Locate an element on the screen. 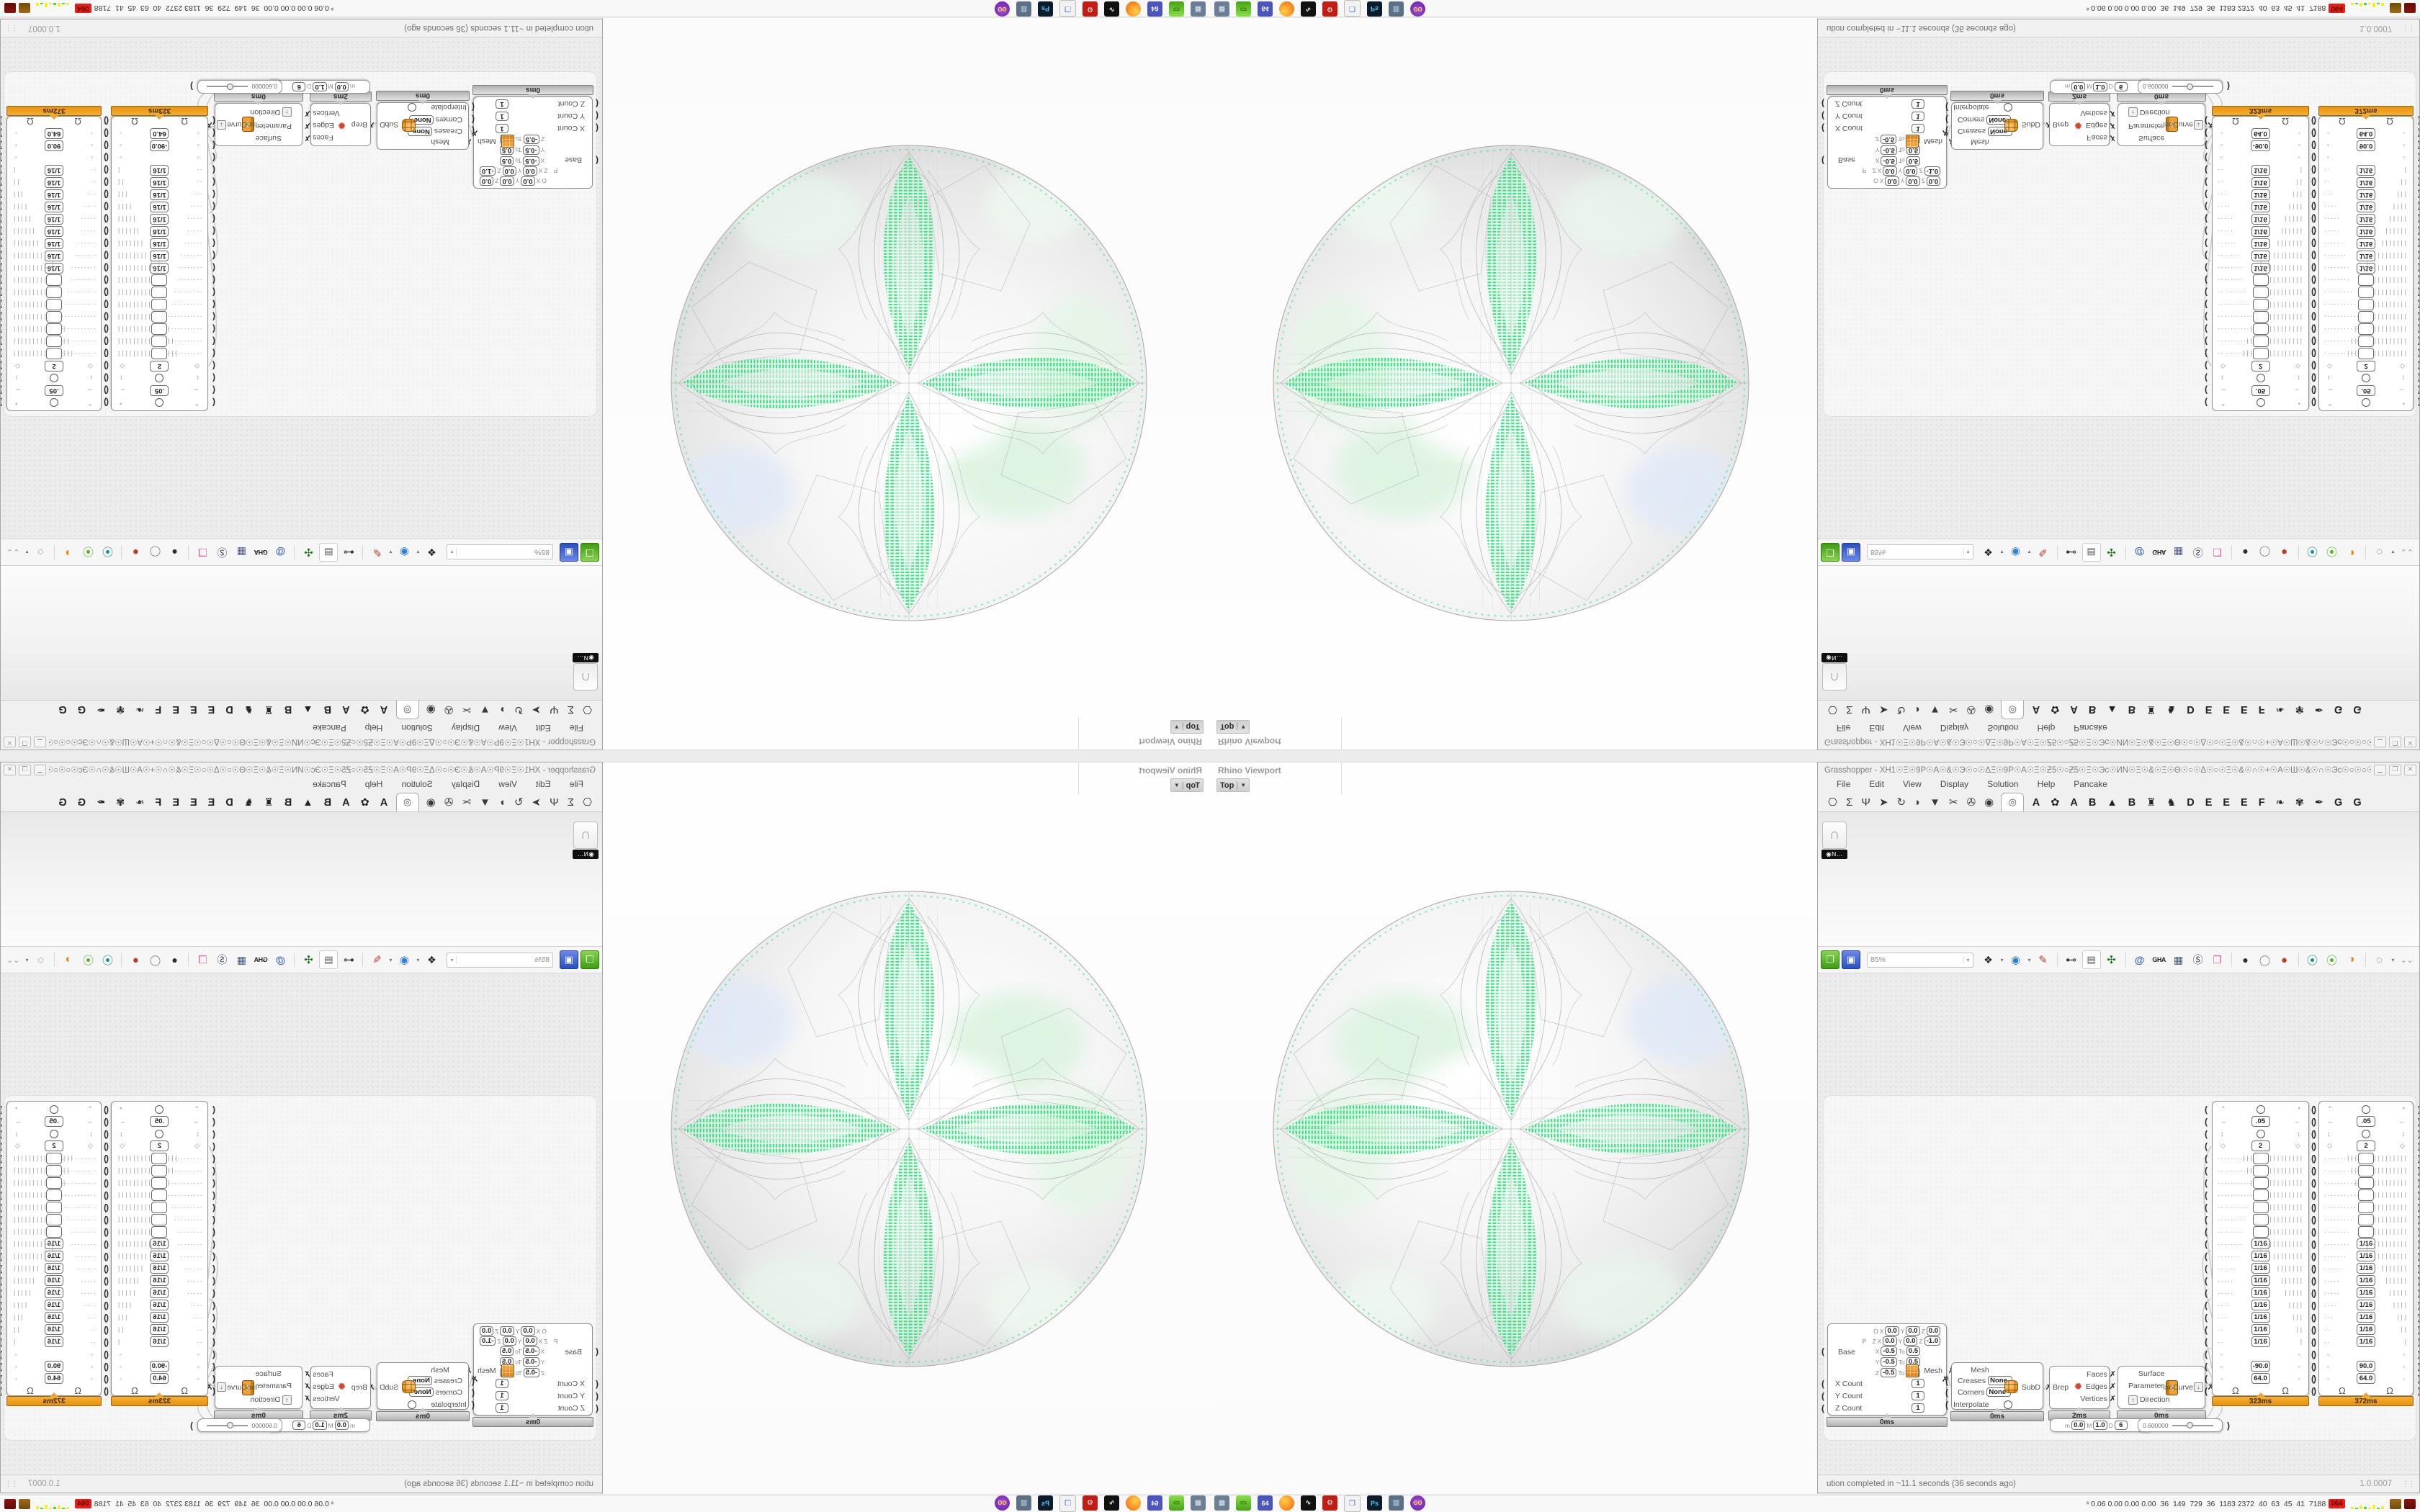 The image size is (2420, 1512). domain-slider-panel: m 0.0 M 1.0 D 6 is located at coordinates (2101, 87).